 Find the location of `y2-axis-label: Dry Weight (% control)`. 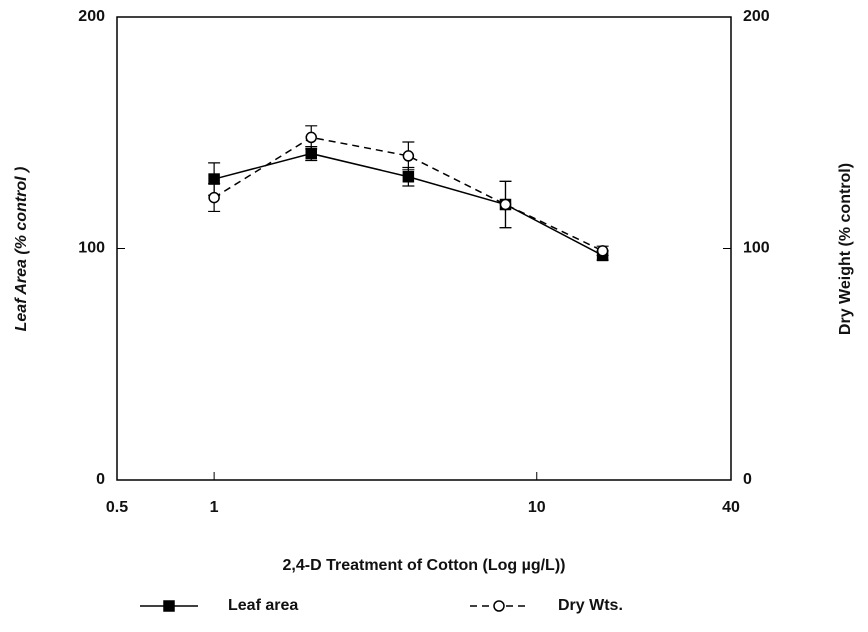

y2-axis-label: Dry Weight (% control) is located at coordinates (845, 249).